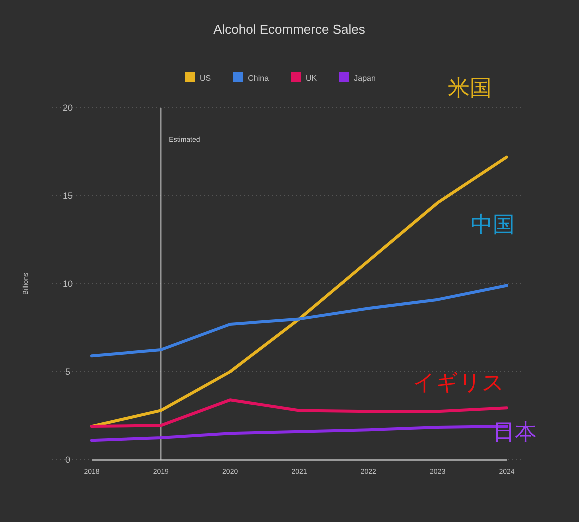 This screenshot has width=579, height=522. I want to click on y-tick-label: 20, so click(68, 108).